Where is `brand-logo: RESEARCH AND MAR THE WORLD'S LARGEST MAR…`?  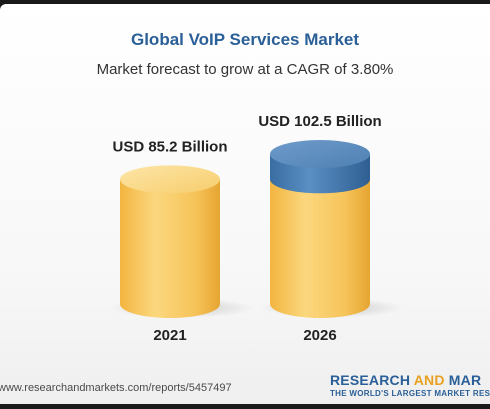
brand-logo: RESEARCH AND MAR THE WORLD'S LARGEST MAR… is located at coordinates (410, 385).